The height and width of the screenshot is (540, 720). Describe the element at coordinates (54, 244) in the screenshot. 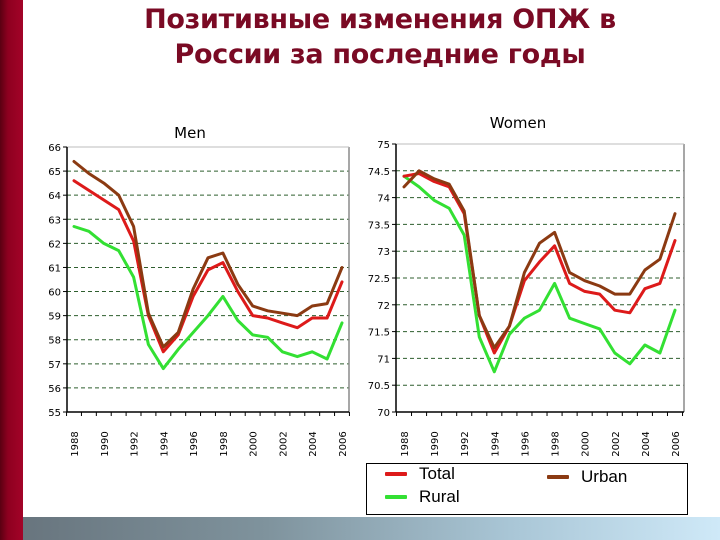

I see `y-tick-label: 62` at that location.